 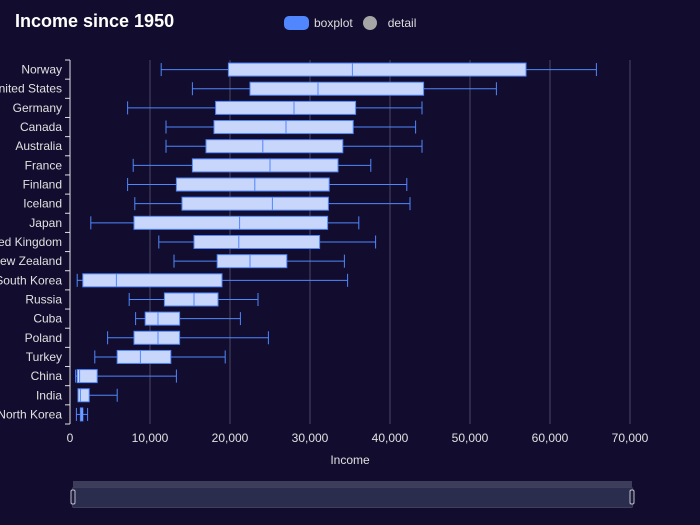 What do you see at coordinates (44, 165) in the screenshot?
I see `y-category-label: France` at bounding box center [44, 165].